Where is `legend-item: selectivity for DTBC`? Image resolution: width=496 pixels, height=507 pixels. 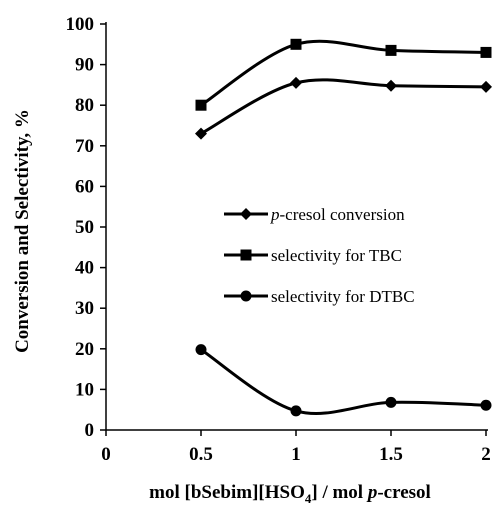 legend-item: selectivity for DTBC is located at coordinates (319, 296).